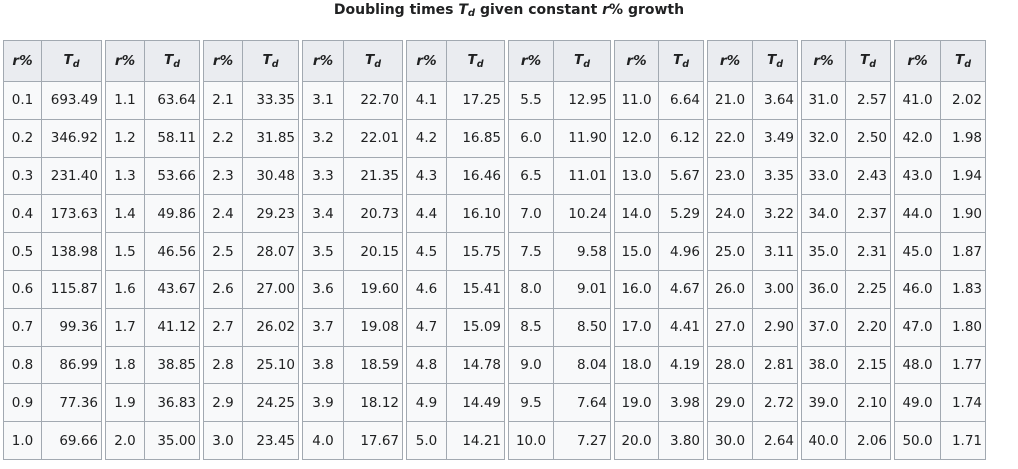 This screenshot has height=469, width=1018. Describe the element at coordinates (270, 100) in the screenshot. I see `doubling-time-cell: 33.35` at that location.